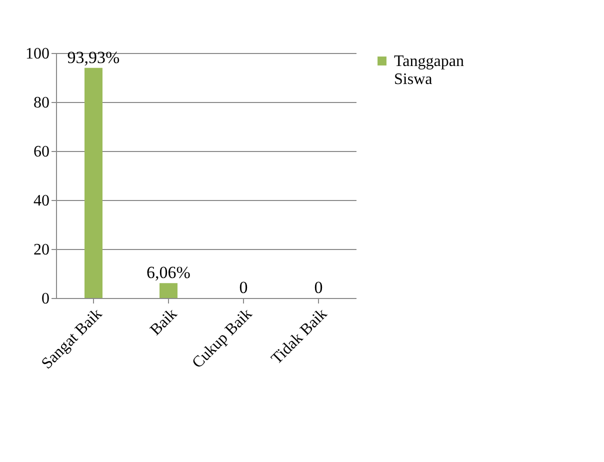 The image size is (604, 462). What do you see at coordinates (46, 299) in the screenshot?
I see `y-tick-label: 0` at bounding box center [46, 299].